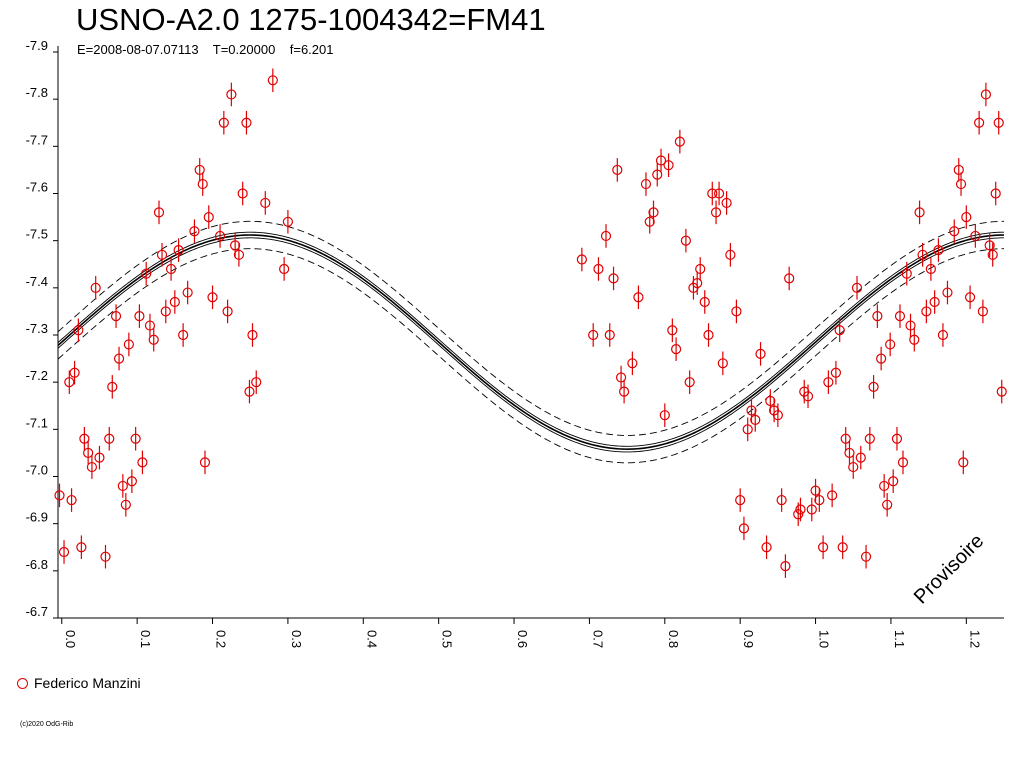  What do you see at coordinates (311, 19) in the screenshot?
I see `chart-title: USNO-A2.0 1275-1004342=FM41` at bounding box center [311, 19].